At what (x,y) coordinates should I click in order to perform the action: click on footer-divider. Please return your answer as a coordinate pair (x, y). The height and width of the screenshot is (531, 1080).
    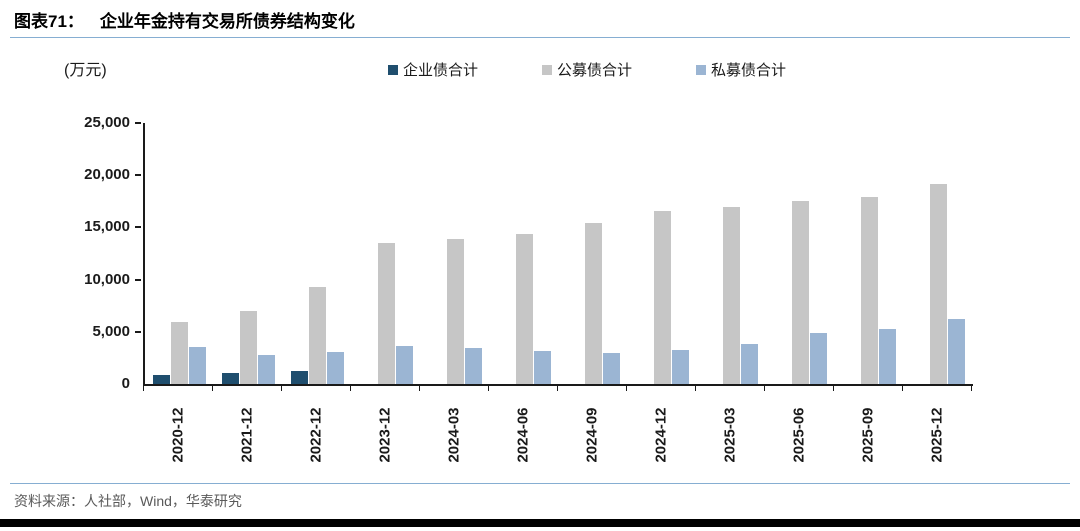
    Looking at the image, I should click on (540, 483).